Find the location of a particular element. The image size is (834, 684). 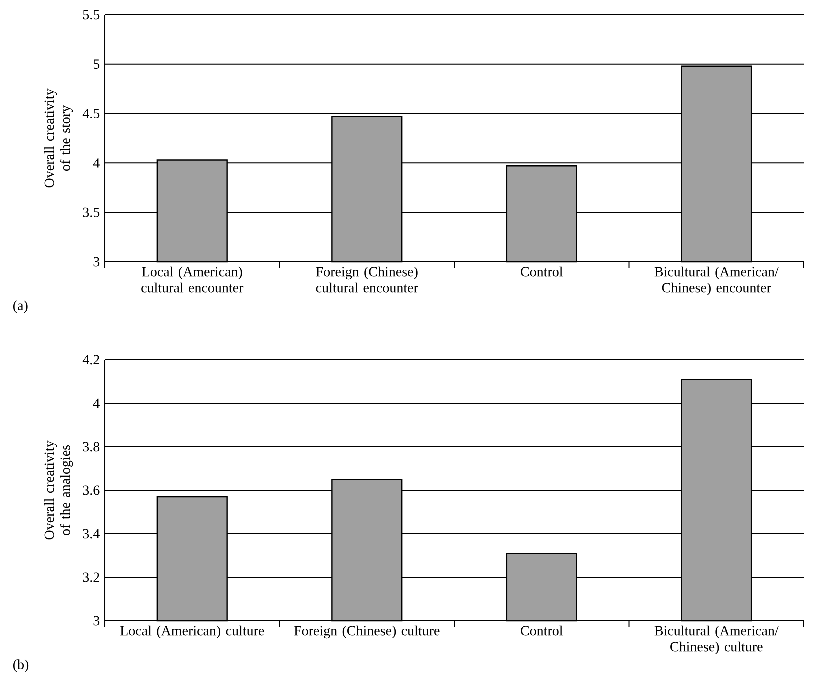

y-tick-label: 3.8 is located at coordinates (91, 447).